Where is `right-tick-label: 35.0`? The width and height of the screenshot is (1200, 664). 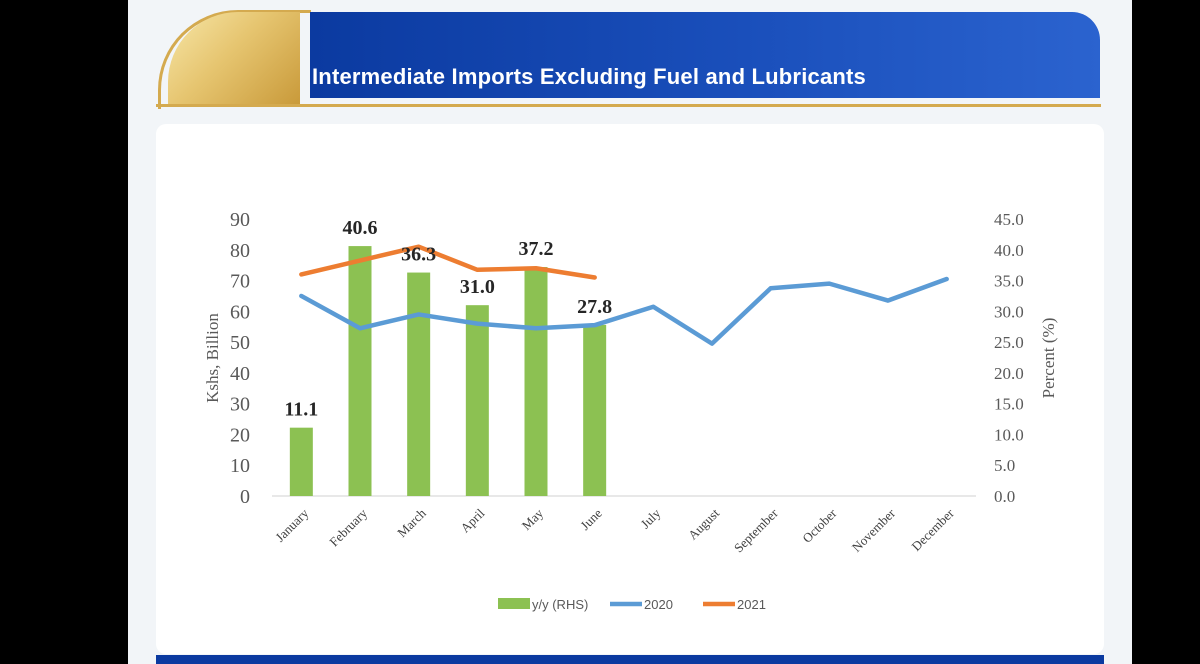
right-tick-label: 35.0 is located at coordinates (1009, 281).